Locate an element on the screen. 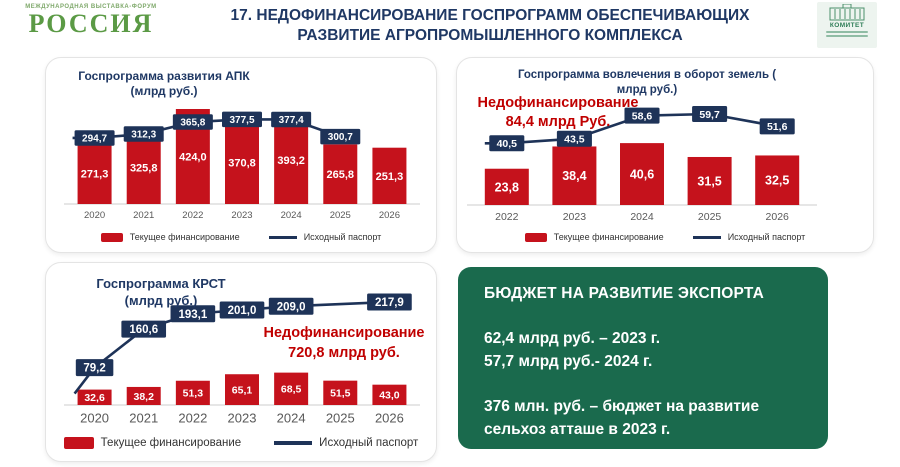 This screenshot has height=467, width=900. bar-value-label: 31,5 is located at coordinates (709, 181).